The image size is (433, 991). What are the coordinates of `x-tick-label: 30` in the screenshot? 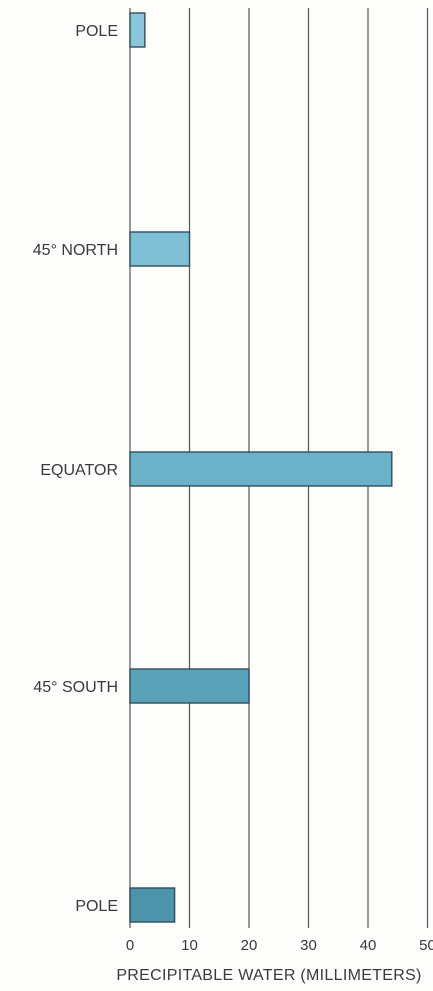 It's located at (308, 945).